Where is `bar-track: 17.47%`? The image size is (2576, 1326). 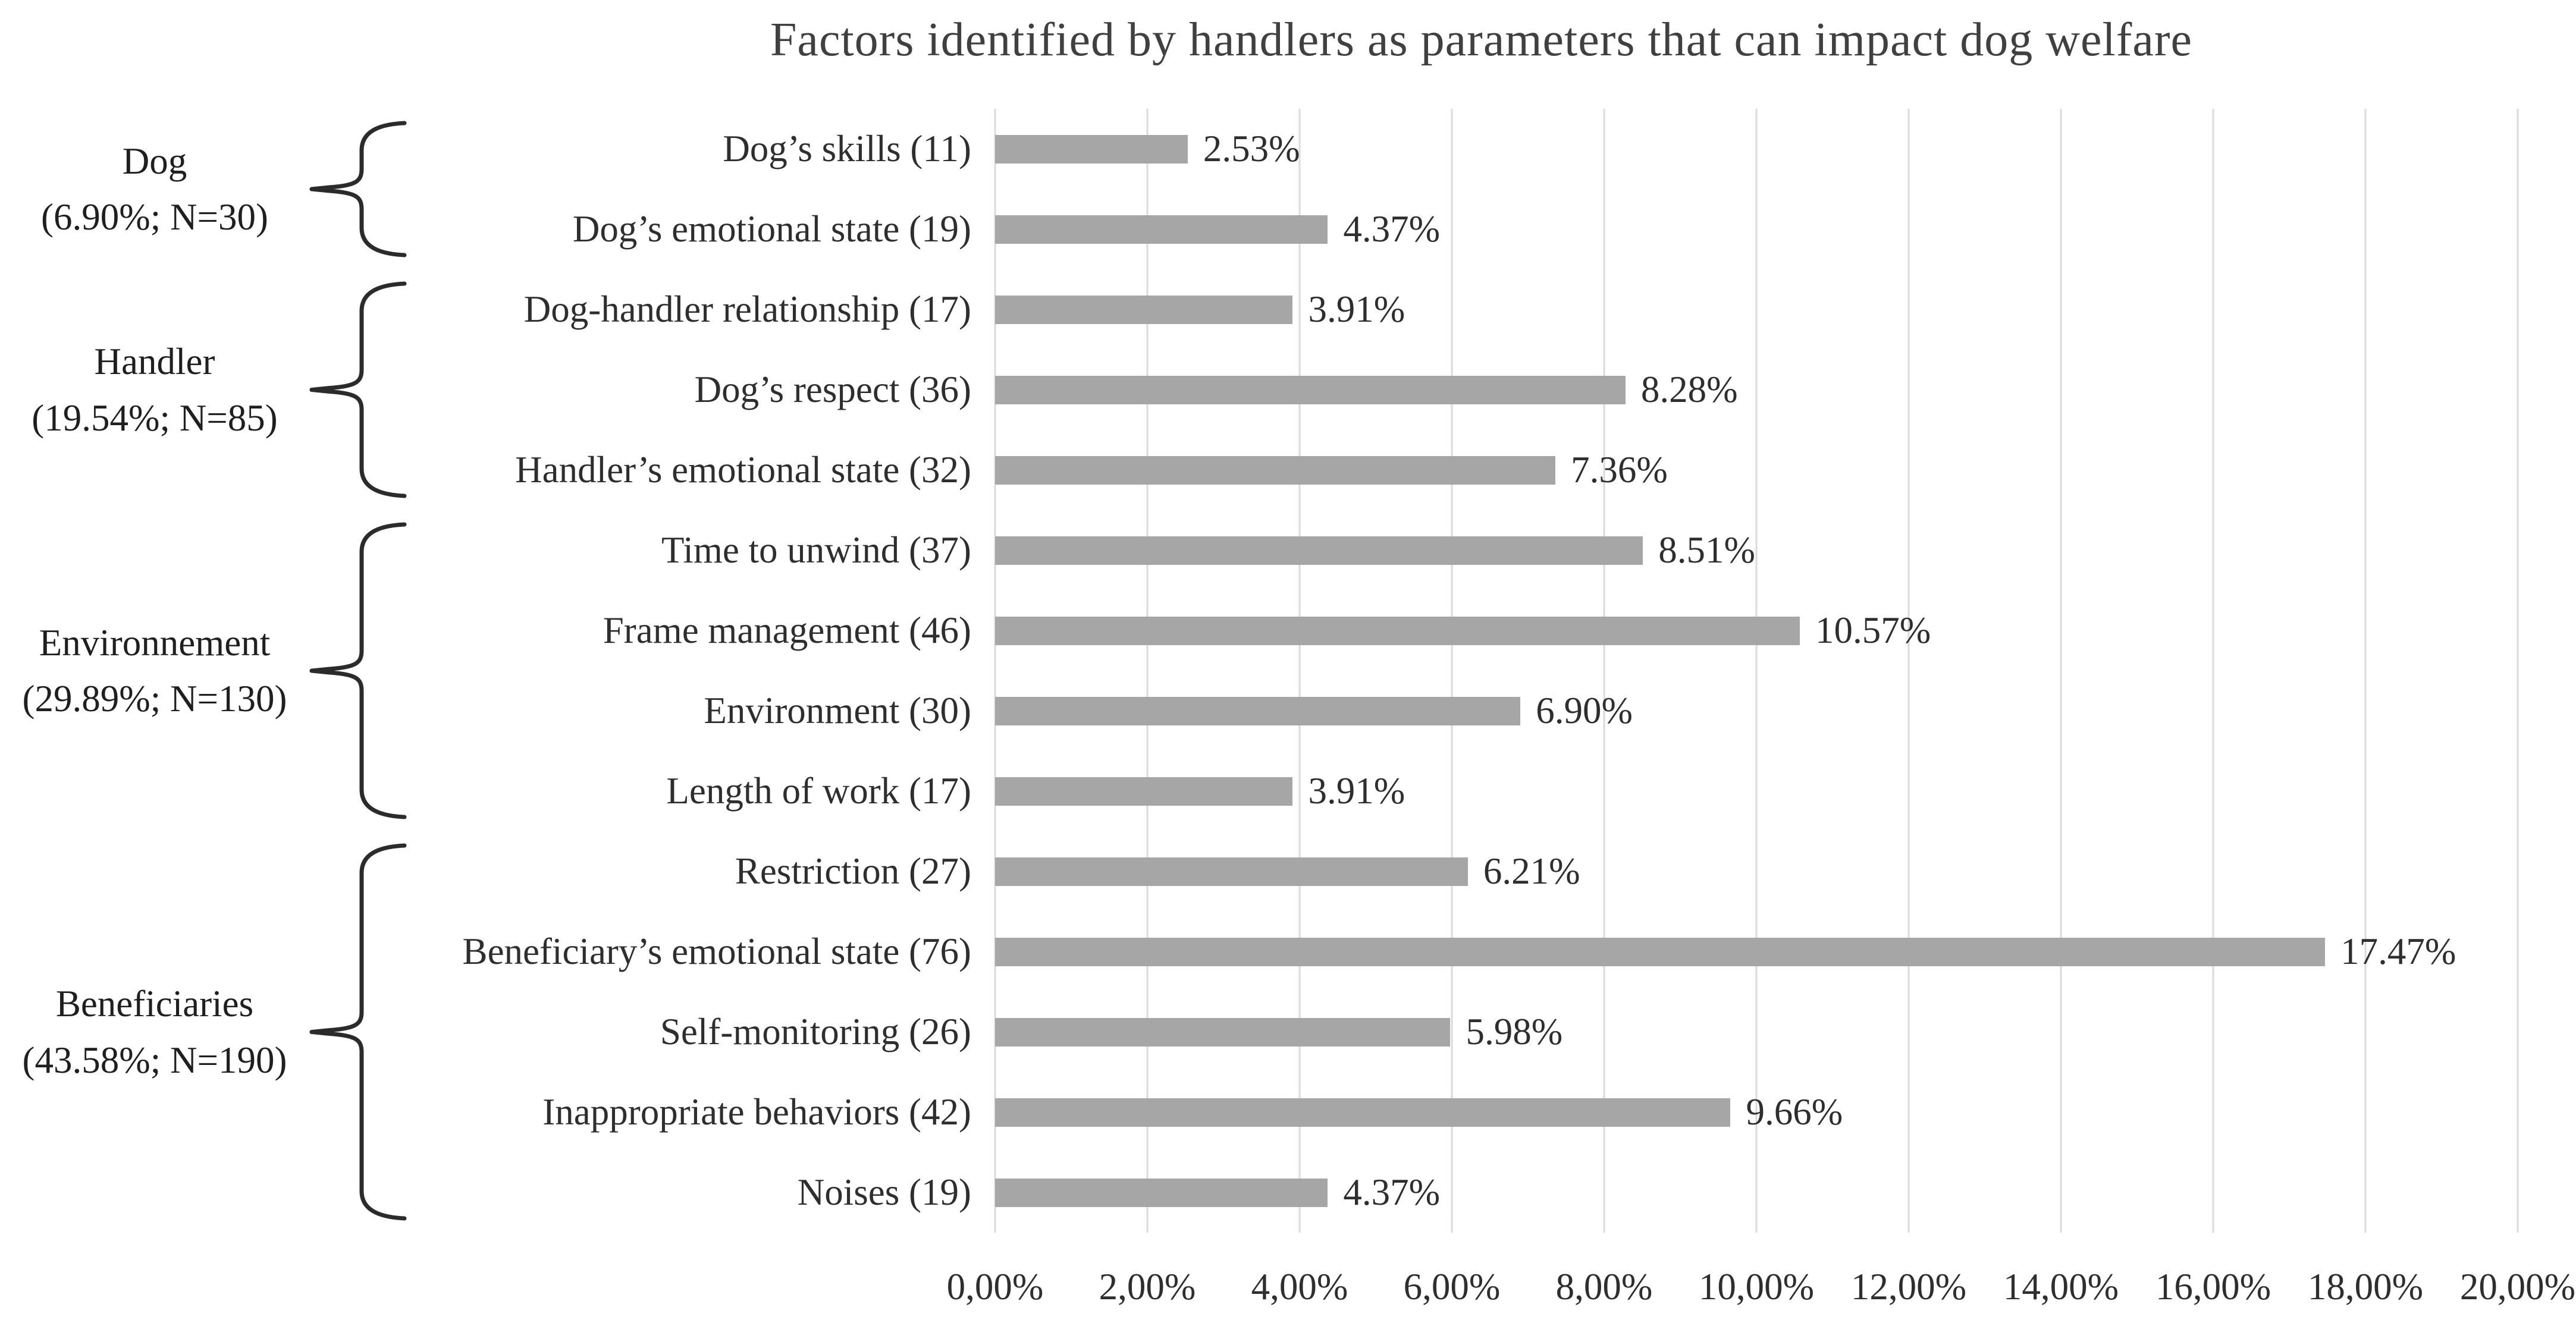 bar-track: 17.47% is located at coordinates (1756, 952).